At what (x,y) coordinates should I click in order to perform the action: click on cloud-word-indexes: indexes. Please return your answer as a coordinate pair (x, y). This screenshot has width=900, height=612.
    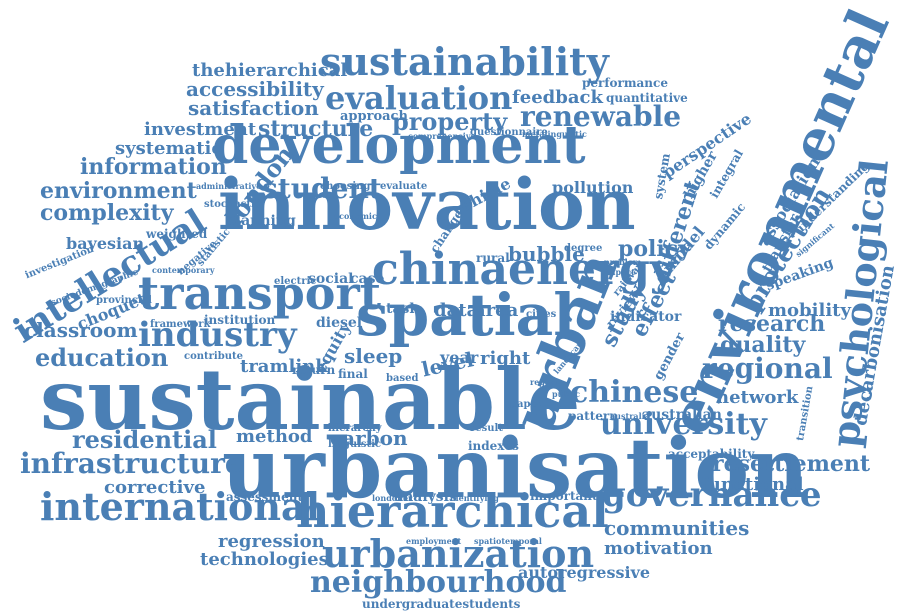
    Looking at the image, I should click on (493, 446).